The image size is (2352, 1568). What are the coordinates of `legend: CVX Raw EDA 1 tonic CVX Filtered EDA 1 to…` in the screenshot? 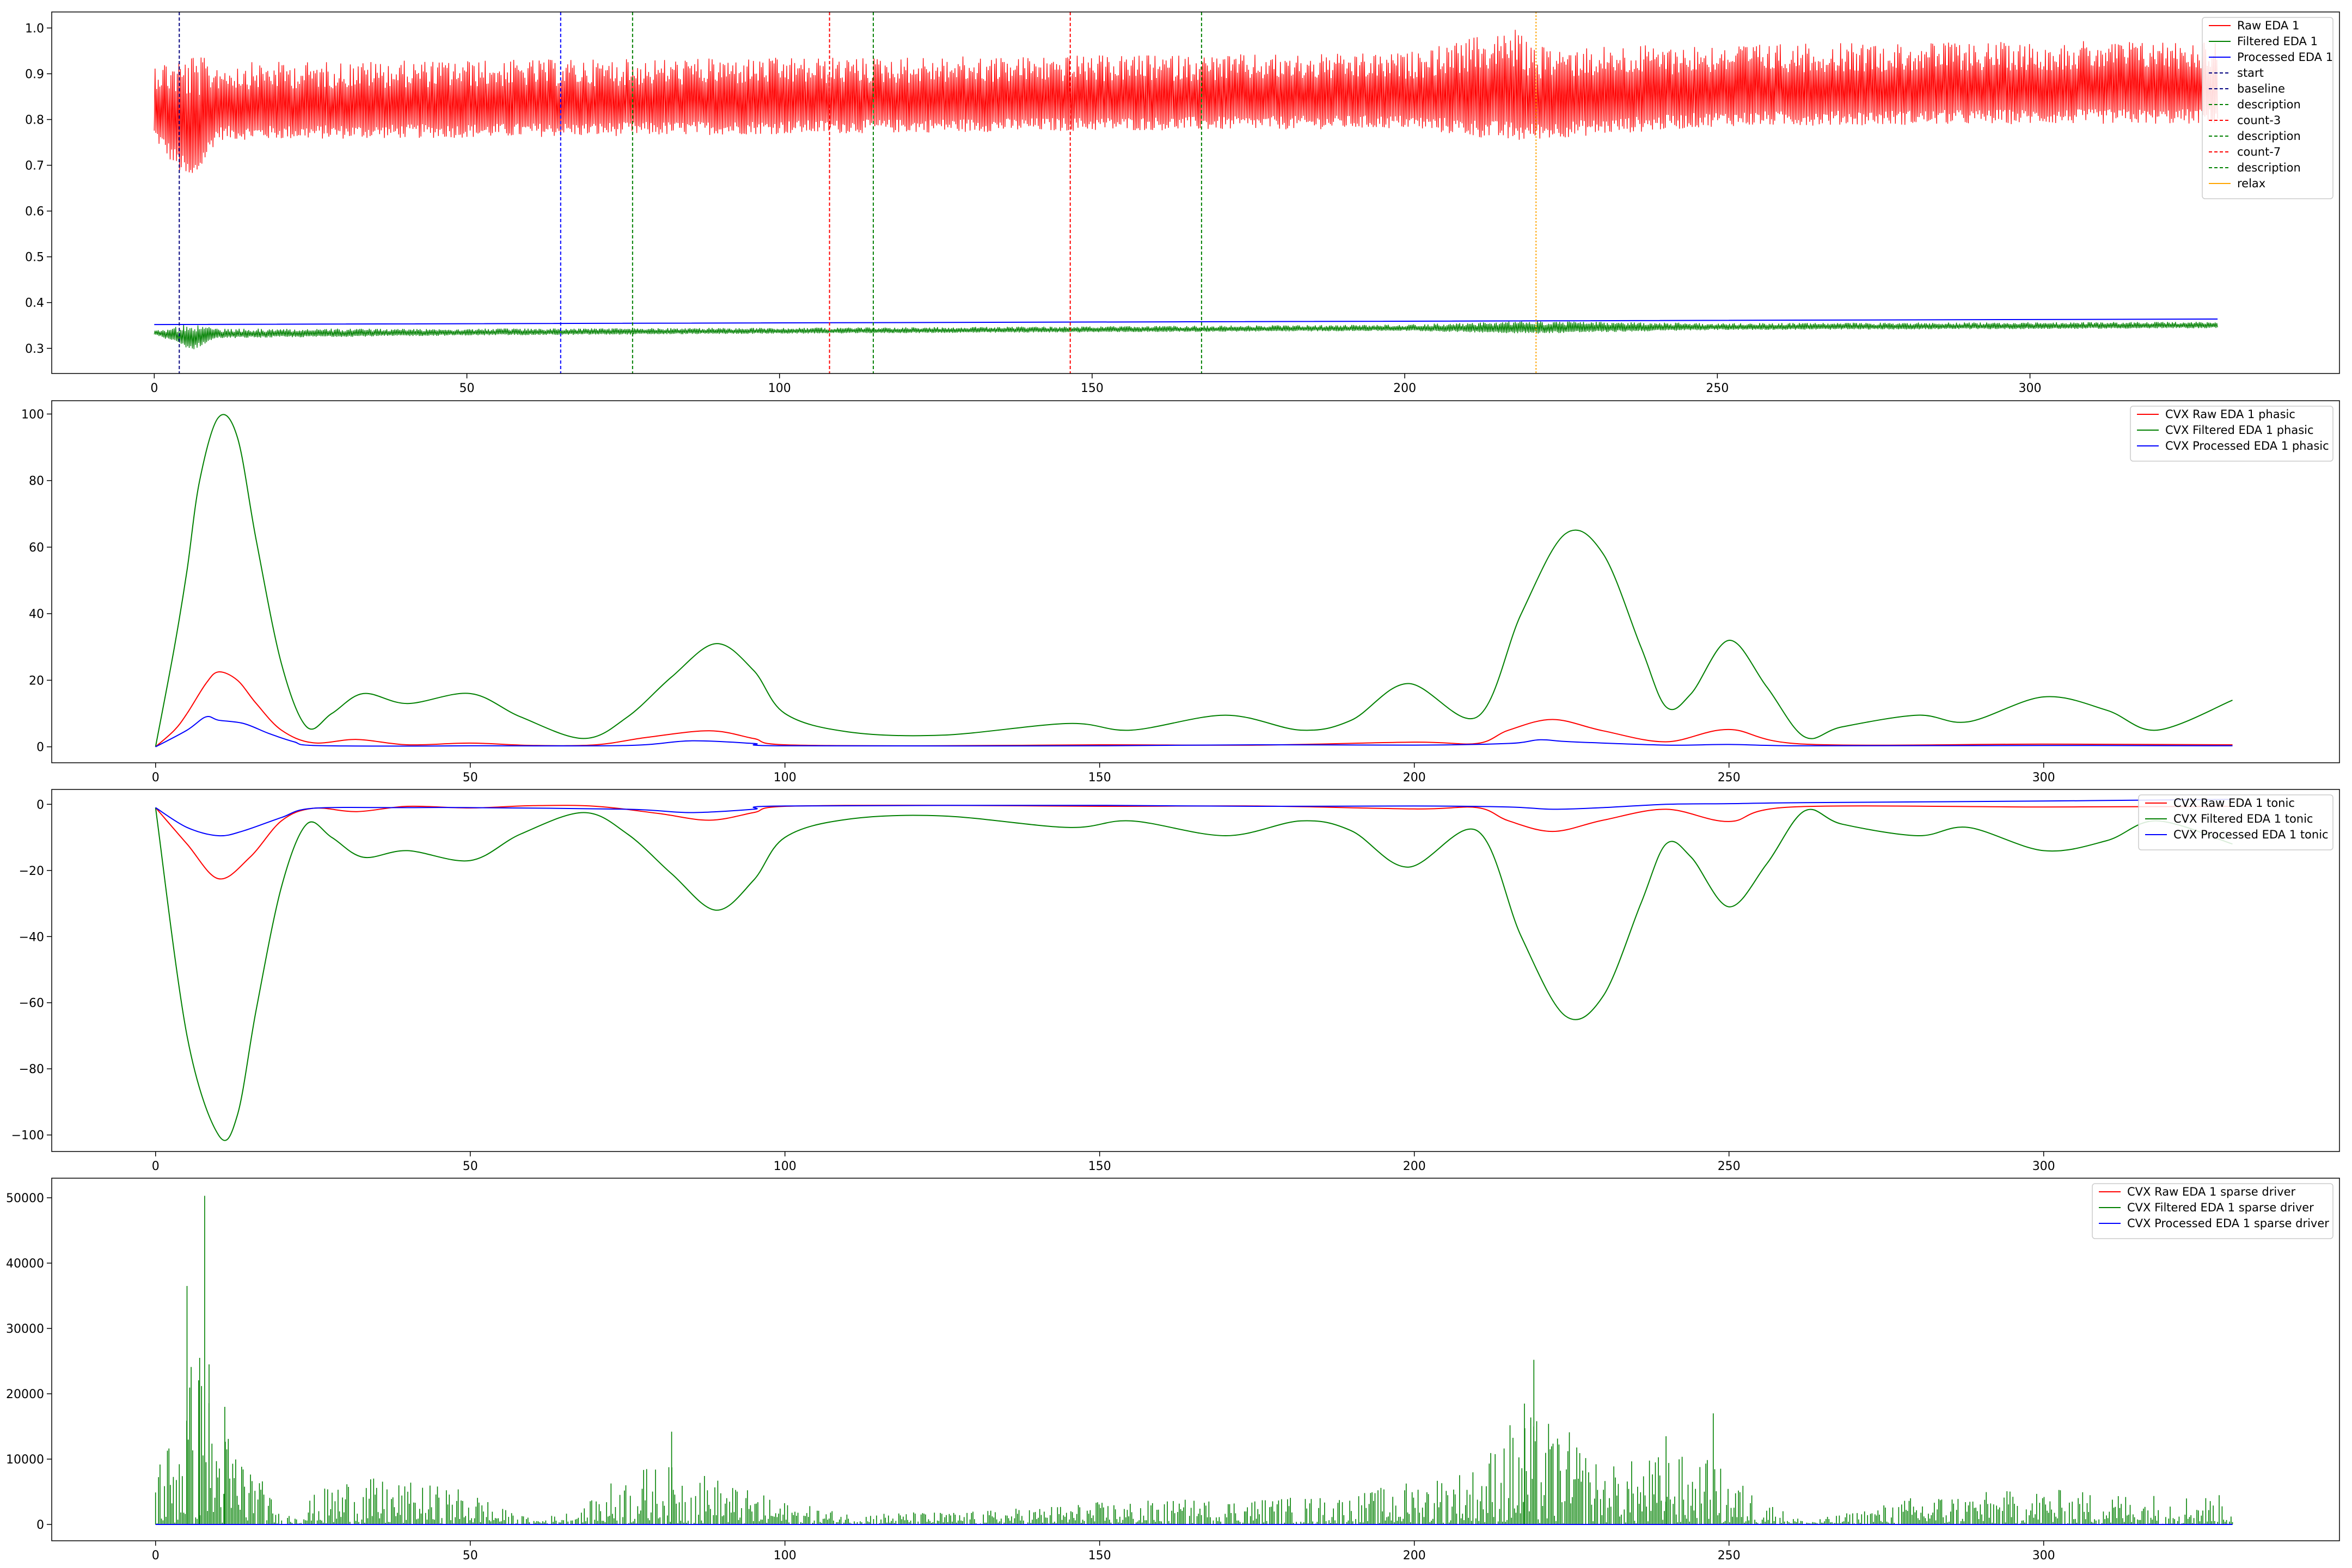 It's located at (2236, 822).